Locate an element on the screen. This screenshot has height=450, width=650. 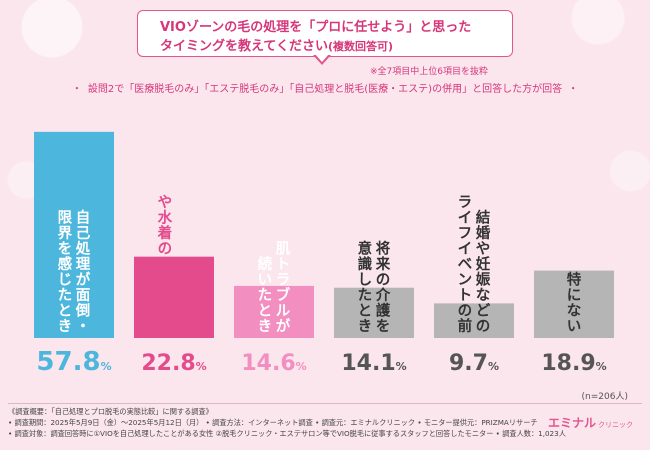
bar-1-label-char: 自 is located at coordinates (83, 218).